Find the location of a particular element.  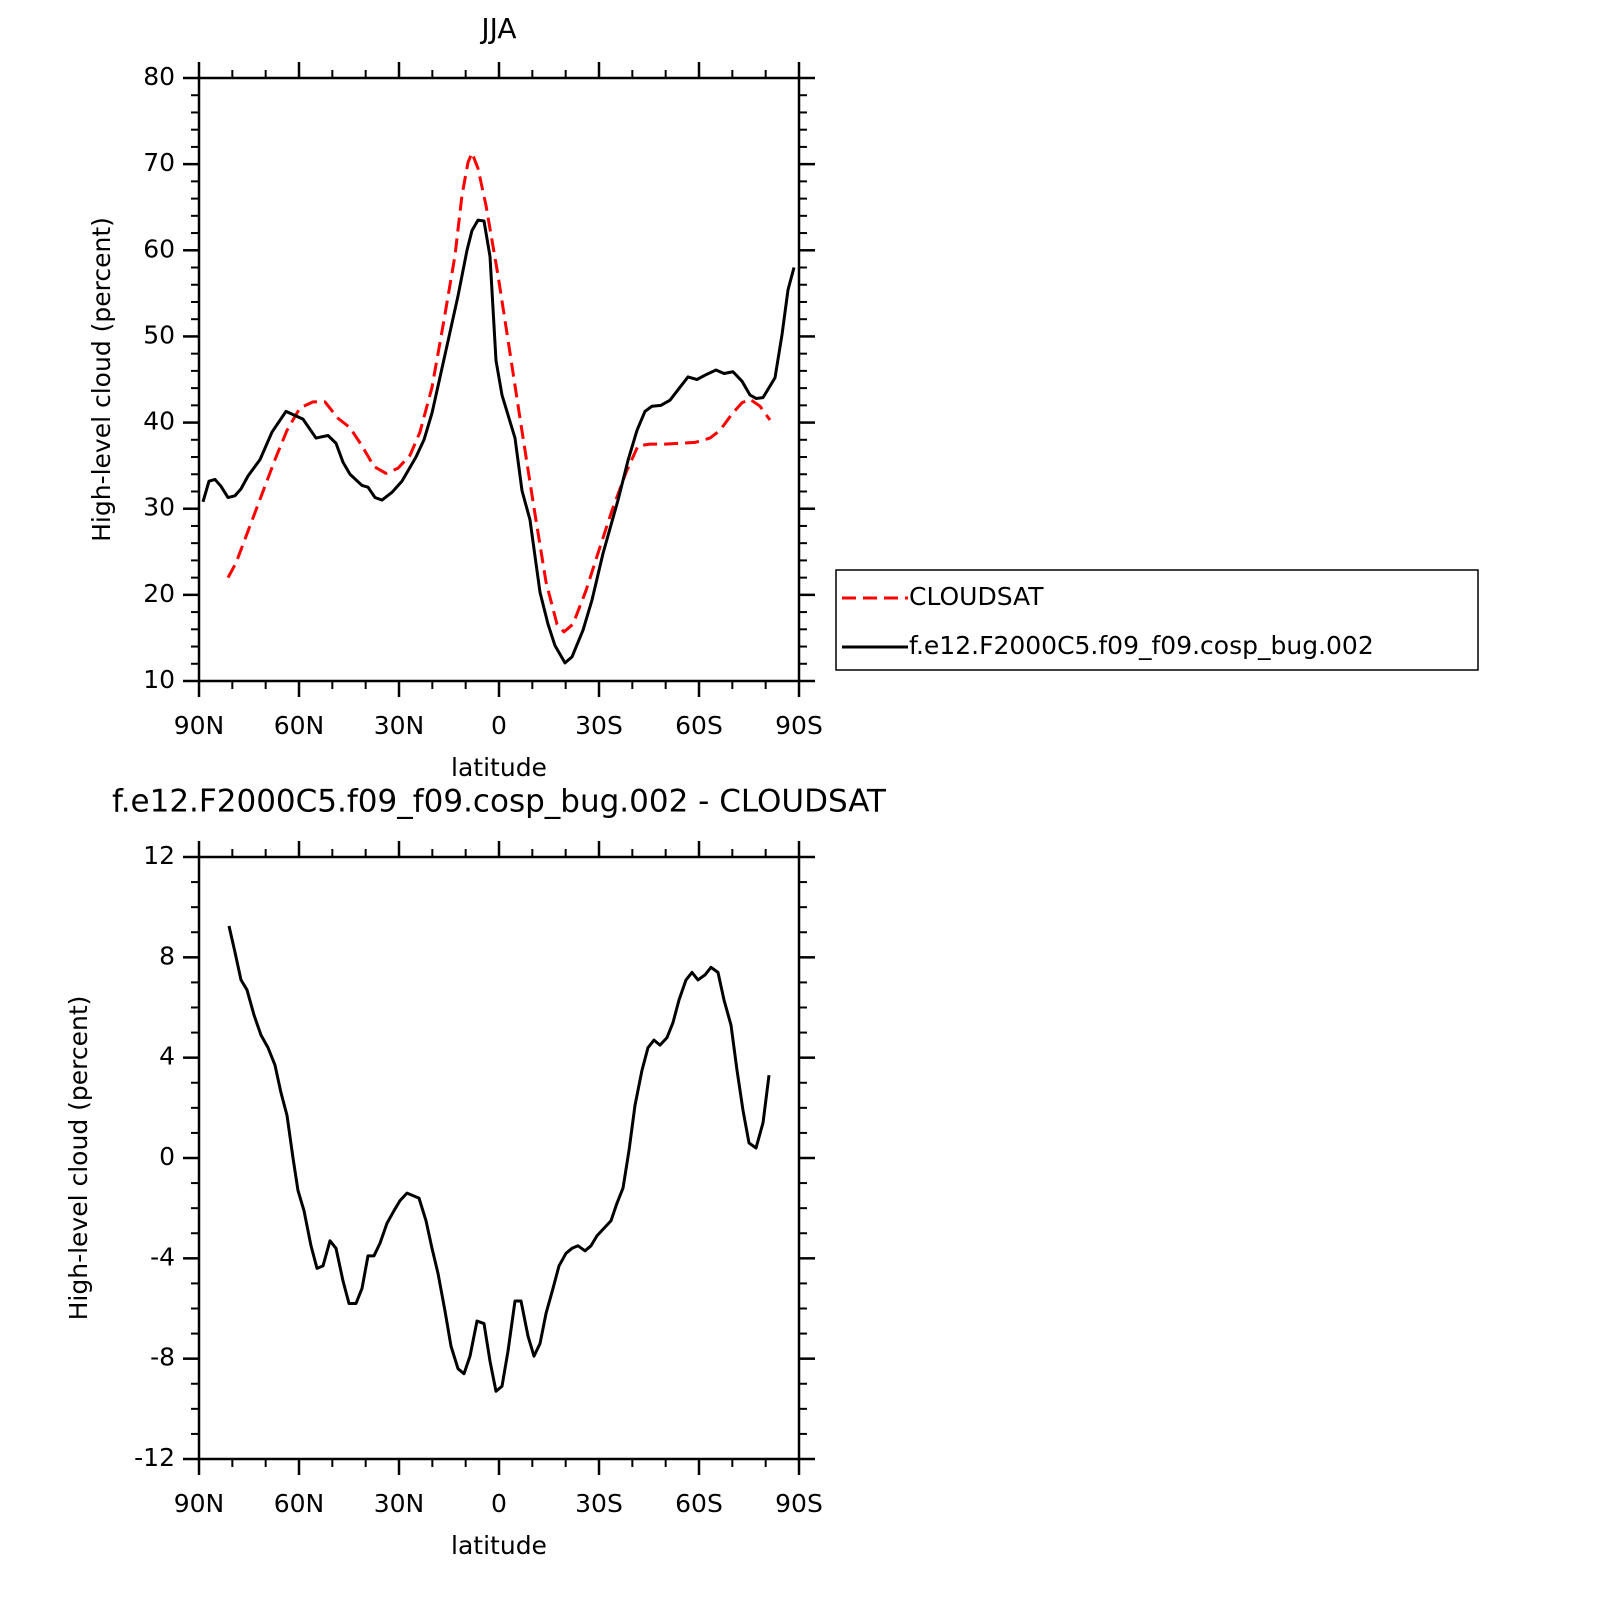

plot-frame is located at coordinates (499, 1158).